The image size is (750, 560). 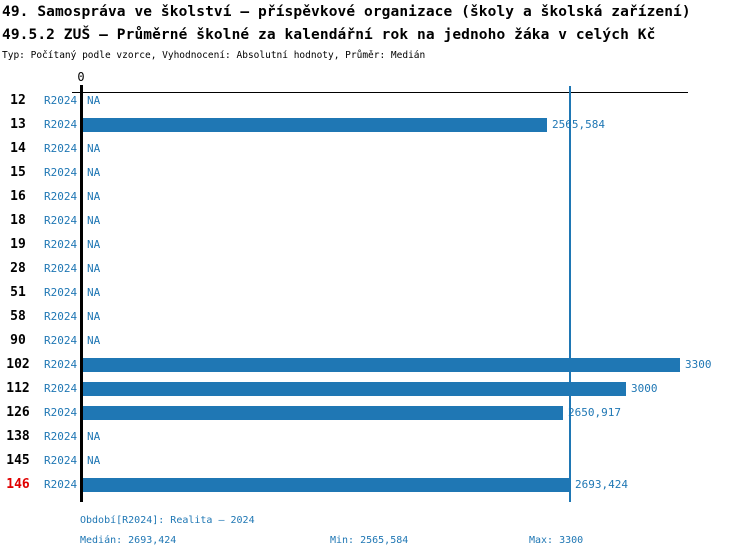 I want to click on chart-row: 102 R2024 3300, so click(x=375, y=365).